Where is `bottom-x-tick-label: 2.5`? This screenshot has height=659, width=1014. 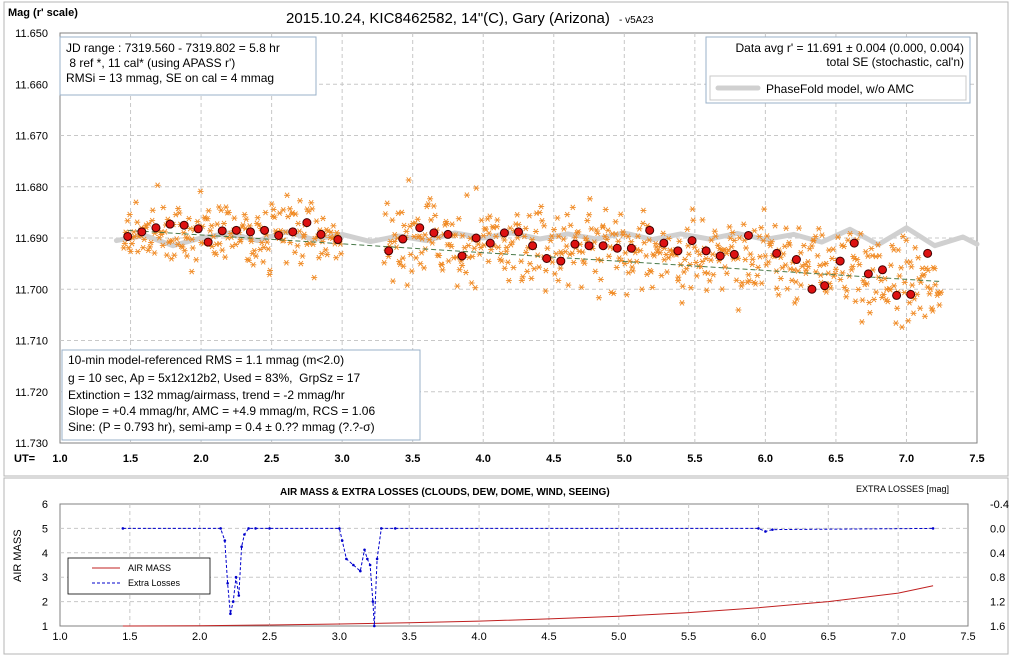
bottom-x-tick-label: 2.5 is located at coordinates (269, 637).